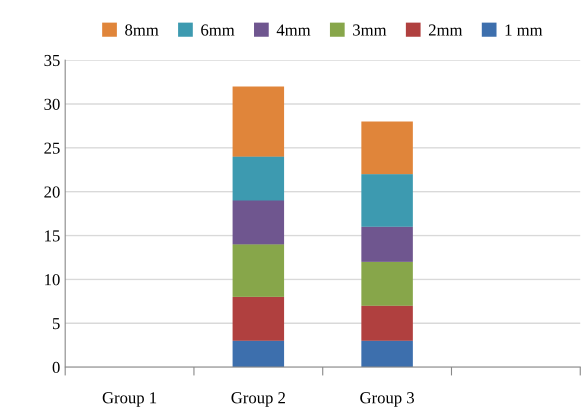 The image size is (582, 412). What do you see at coordinates (52, 192) in the screenshot?
I see `y-tick-label: 20` at bounding box center [52, 192].